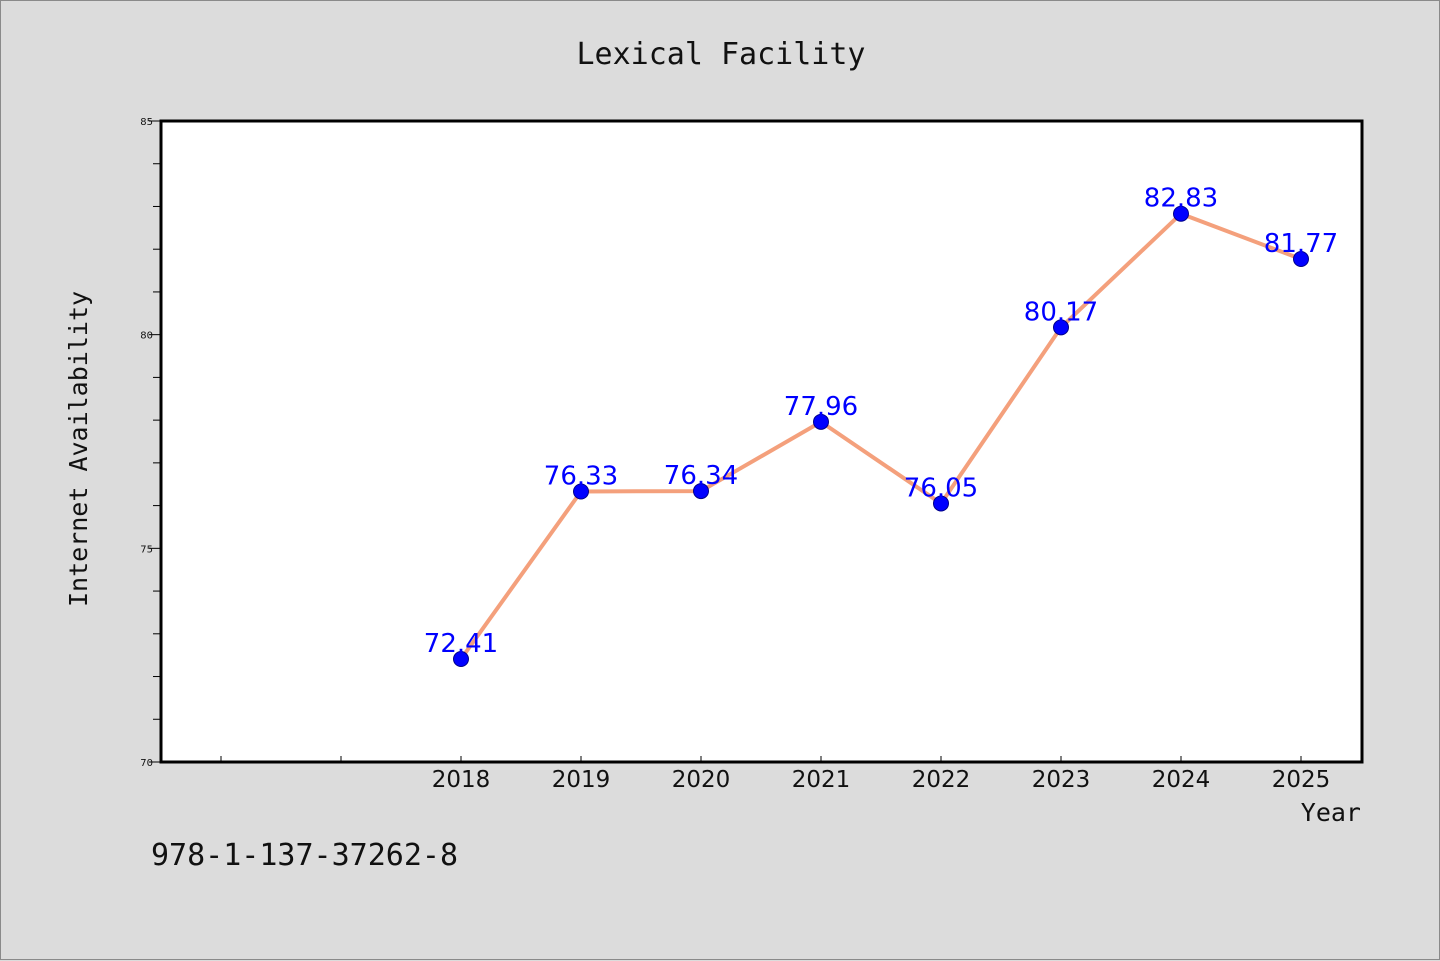  What do you see at coordinates (821, 407) in the screenshot?
I see `data-label: 77.96` at bounding box center [821, 407].